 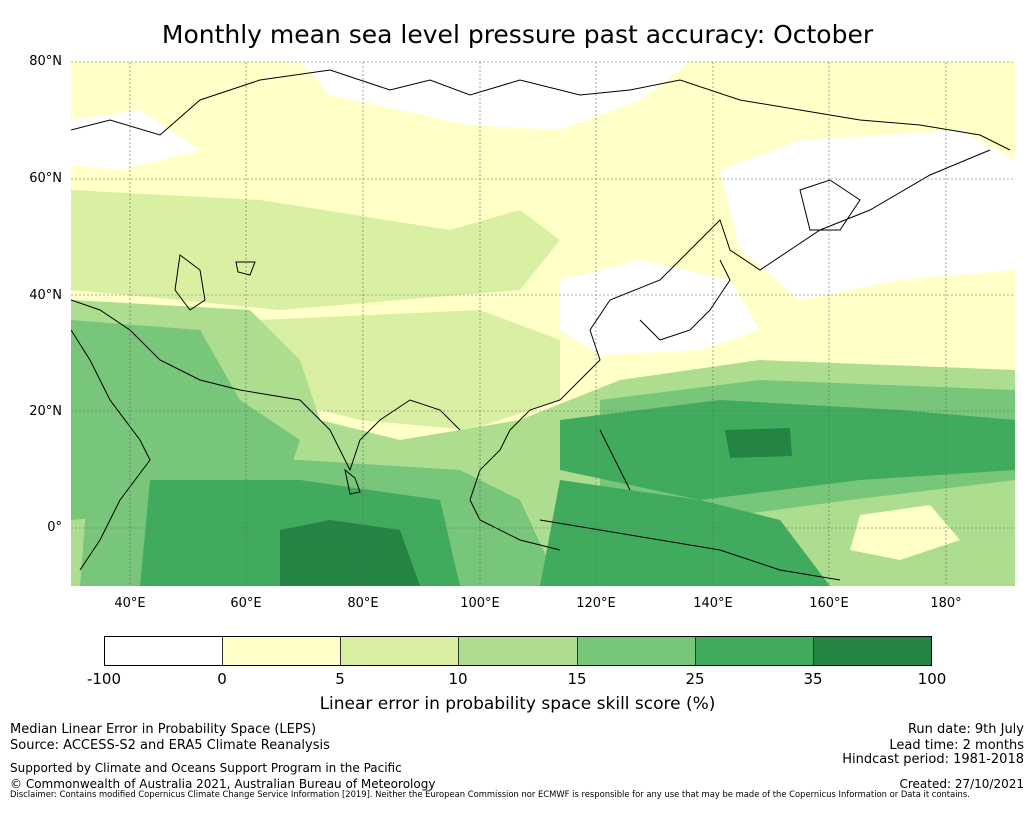 I want to click on colorbar-tick-label: 25, so click(x=695, y=679).